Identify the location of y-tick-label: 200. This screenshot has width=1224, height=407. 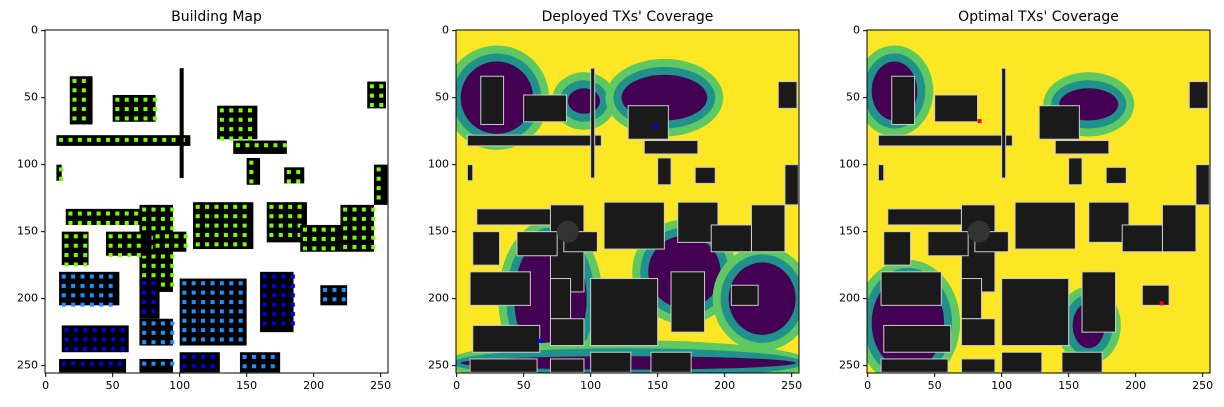
(849, 298).